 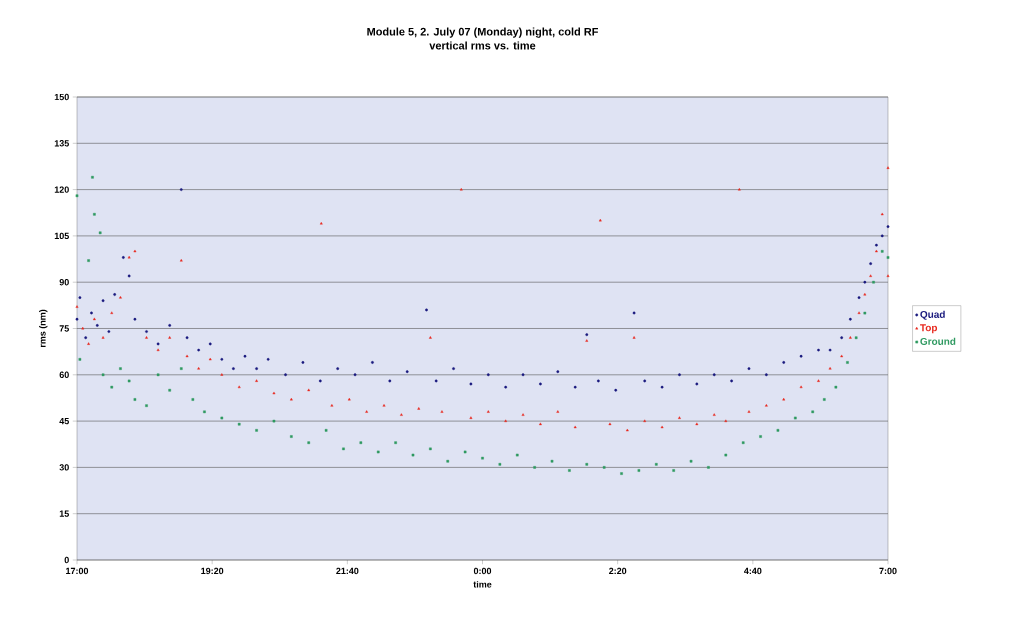 What do you see at coordinates (888, 571) in the screenshot?
I see `x-tick-label: 7:00` at bounding box center [888, 571].